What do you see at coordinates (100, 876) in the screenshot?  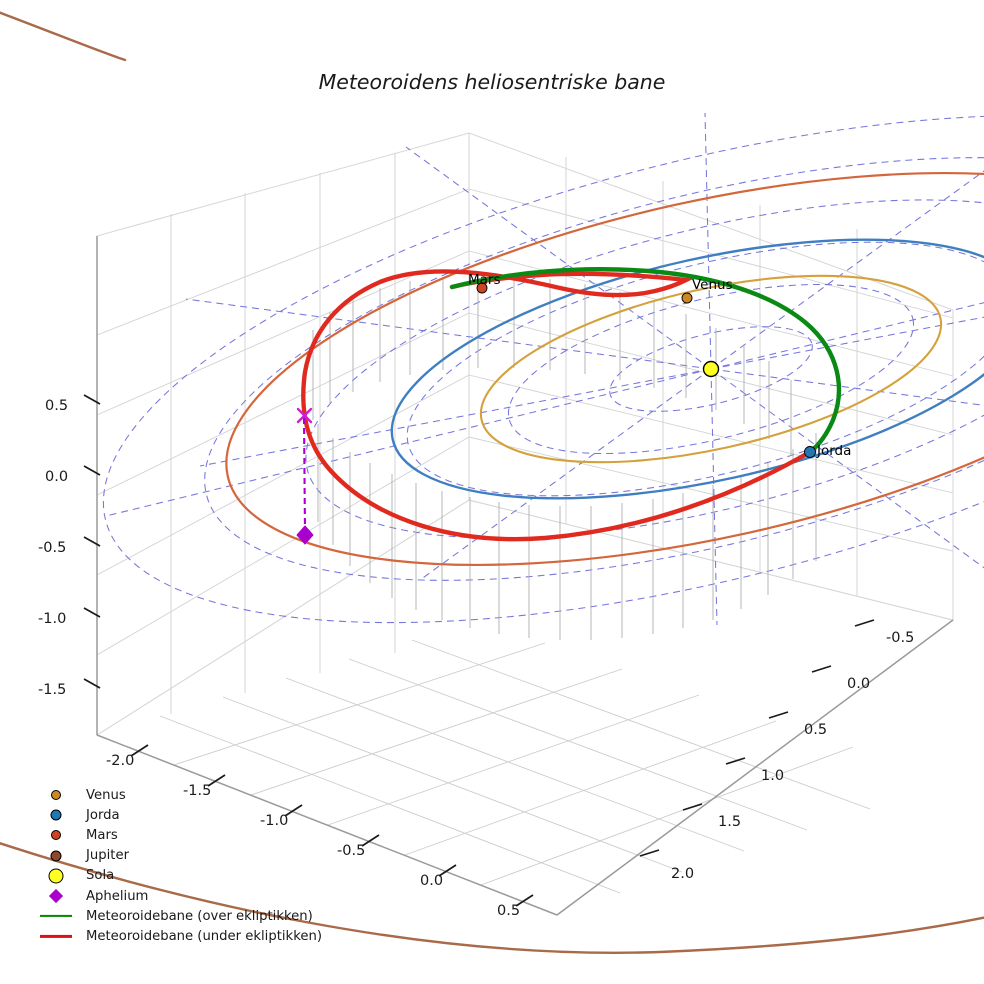 I see `legend-label-sola: Sola` at bounding box center [100, 876].